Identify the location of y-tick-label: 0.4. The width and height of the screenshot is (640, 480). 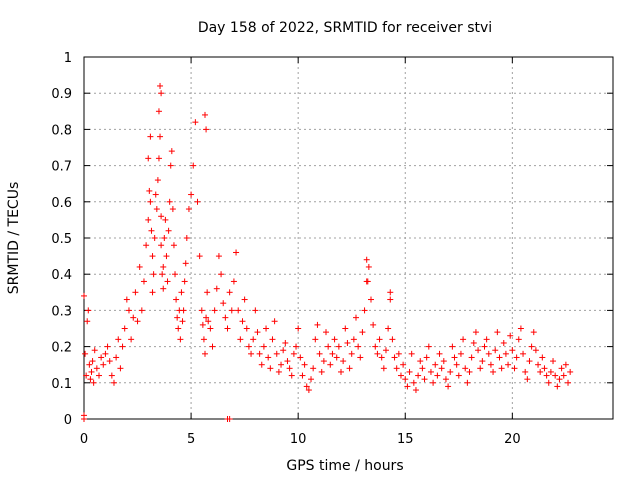
(61, 275).